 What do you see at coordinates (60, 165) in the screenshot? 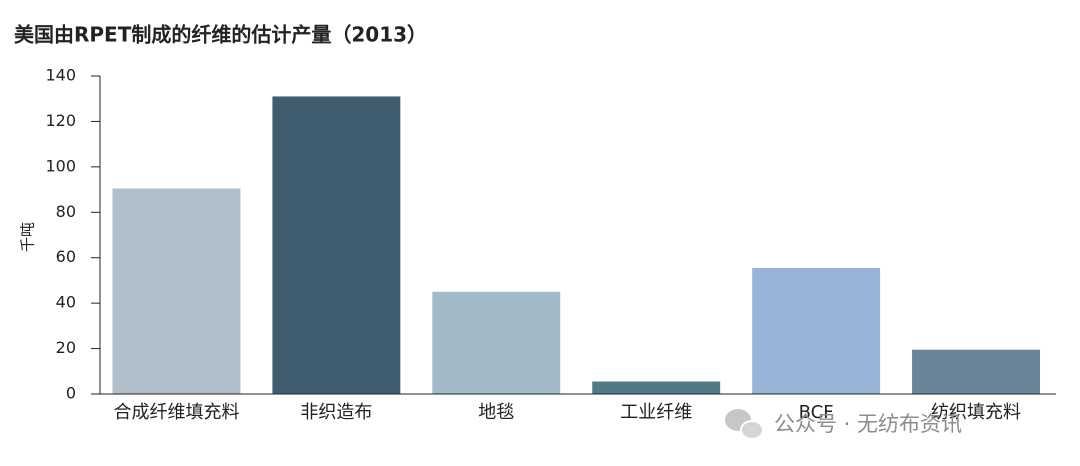
I see `y-tick-label: 100` at bounding box center [60, 165].